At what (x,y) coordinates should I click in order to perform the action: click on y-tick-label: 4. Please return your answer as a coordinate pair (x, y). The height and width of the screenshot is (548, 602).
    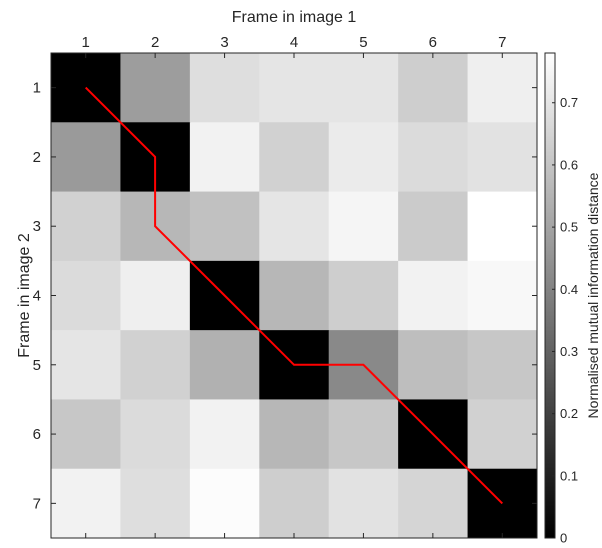
    Looking at the image, I should click on (37, 296).